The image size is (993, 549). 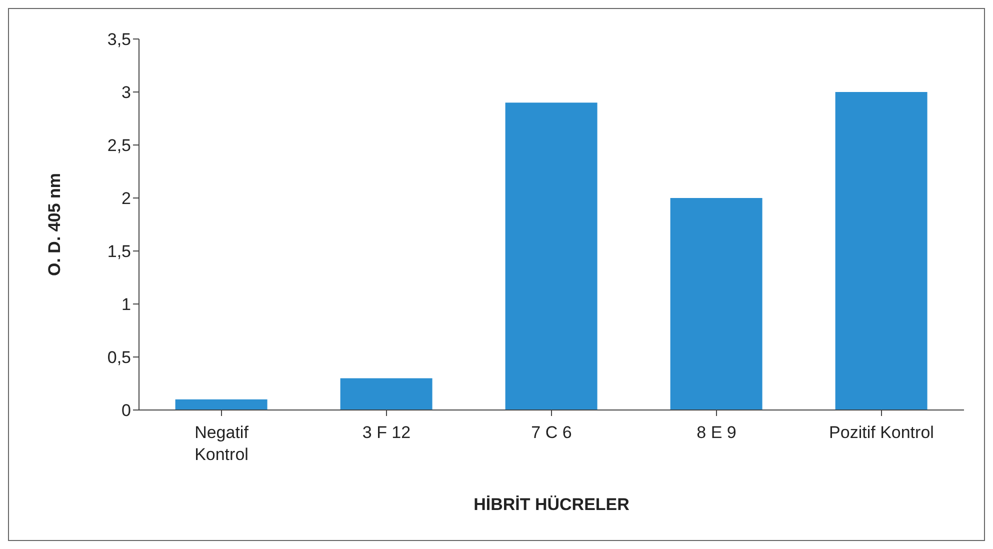 What do you see at coordinates (552, 504) in the screenshot?
I see `x-axis-title: HİBRİT HÜCRELER` at bounding box center [552, 504].